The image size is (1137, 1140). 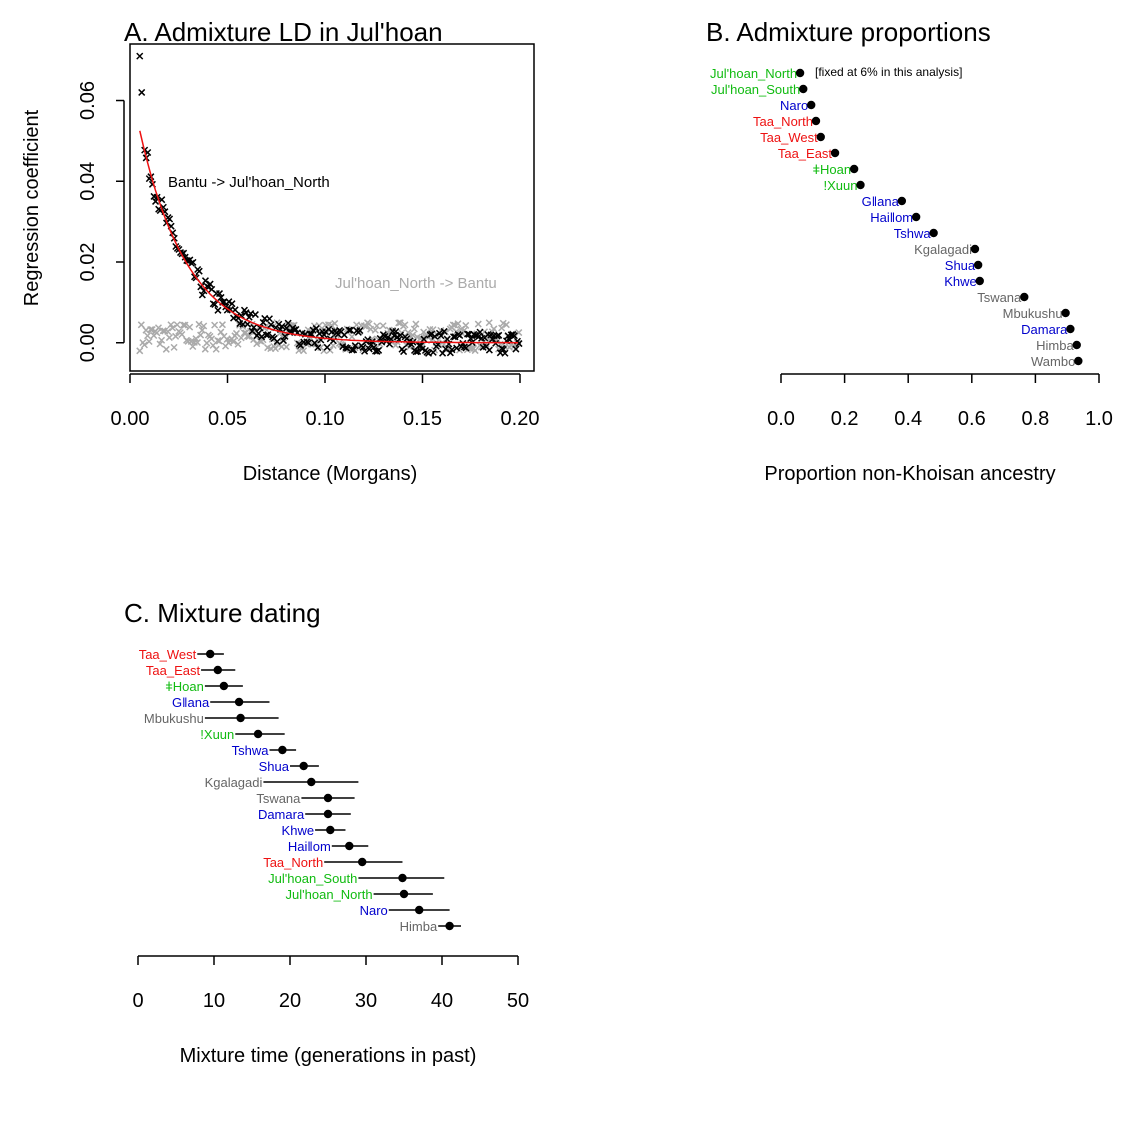 I want to click on panel-b-row-label: Taa_North, so click(x=783, y=121).